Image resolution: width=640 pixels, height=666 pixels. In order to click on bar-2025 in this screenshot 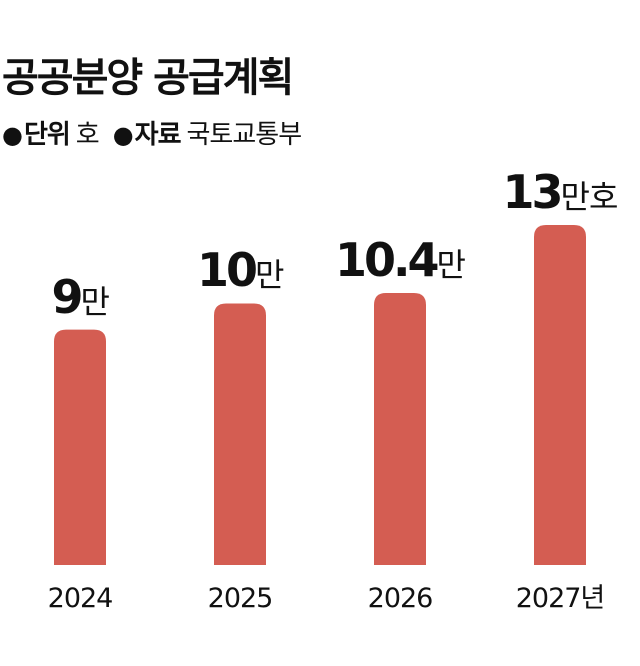, I will do `click(240, 434)`.